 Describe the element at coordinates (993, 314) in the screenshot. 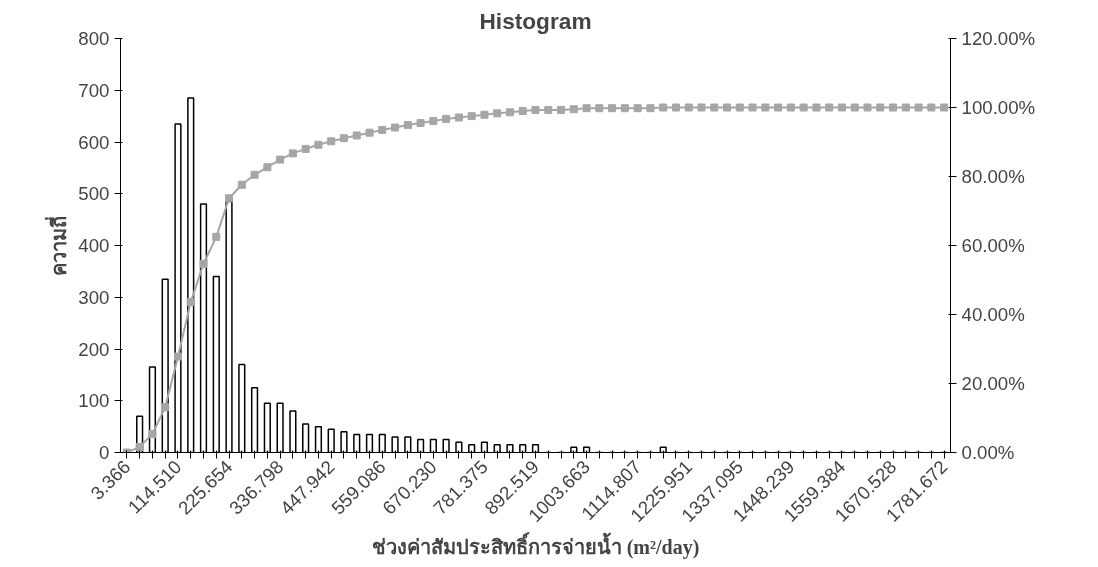

I see `y2-tick-label: 40.00%` at that location.